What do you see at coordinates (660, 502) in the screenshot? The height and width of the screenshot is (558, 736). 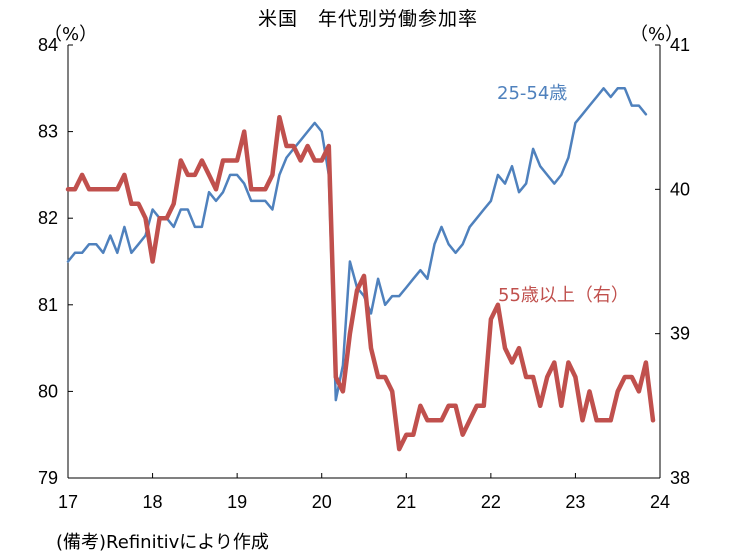 I see `x-tick-label: 24` at bounding box center [660, 502].